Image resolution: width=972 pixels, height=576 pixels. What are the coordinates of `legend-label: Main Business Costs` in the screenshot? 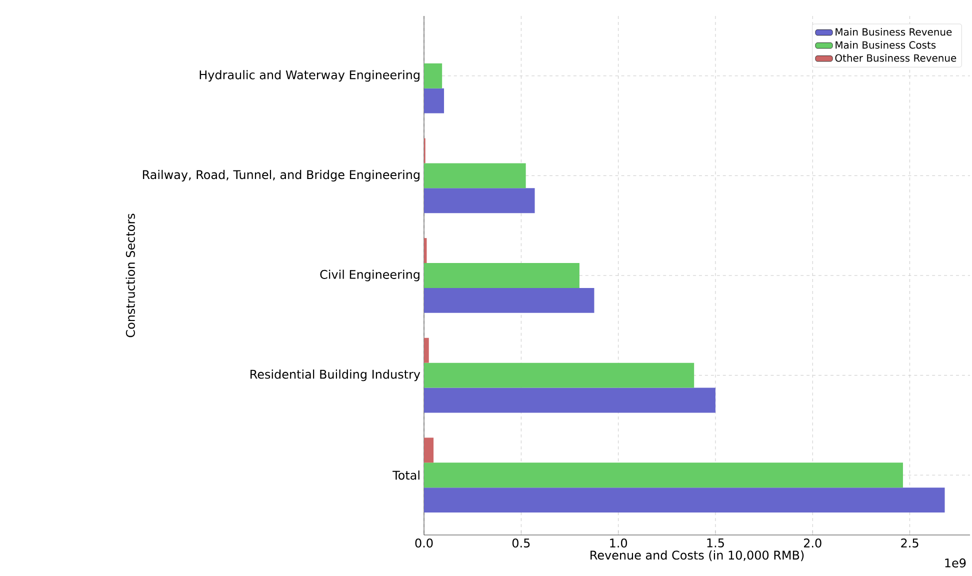 It's located at (886, 45).